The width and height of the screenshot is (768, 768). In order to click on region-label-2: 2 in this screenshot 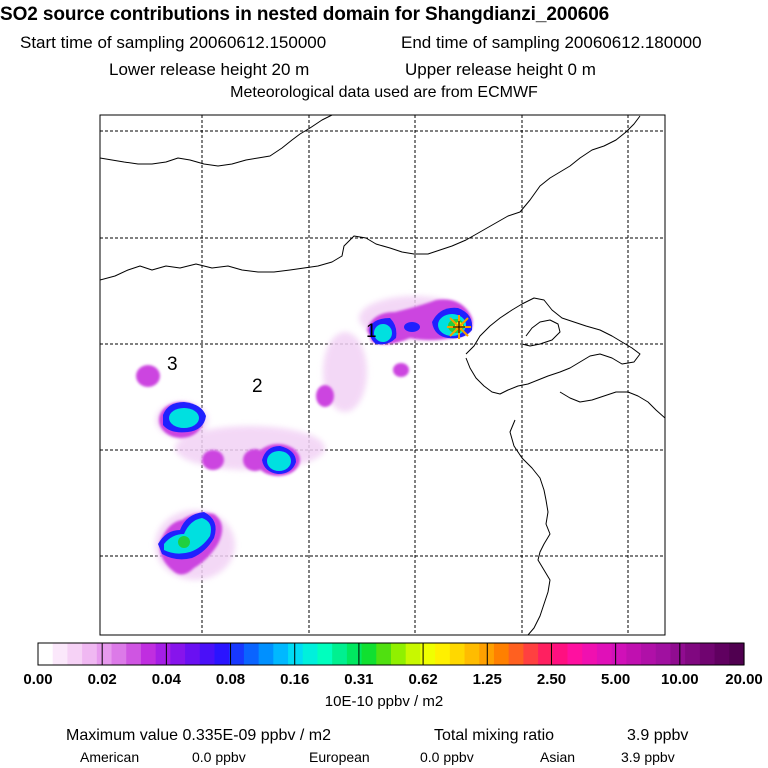, I will do `click(257, 386)`.